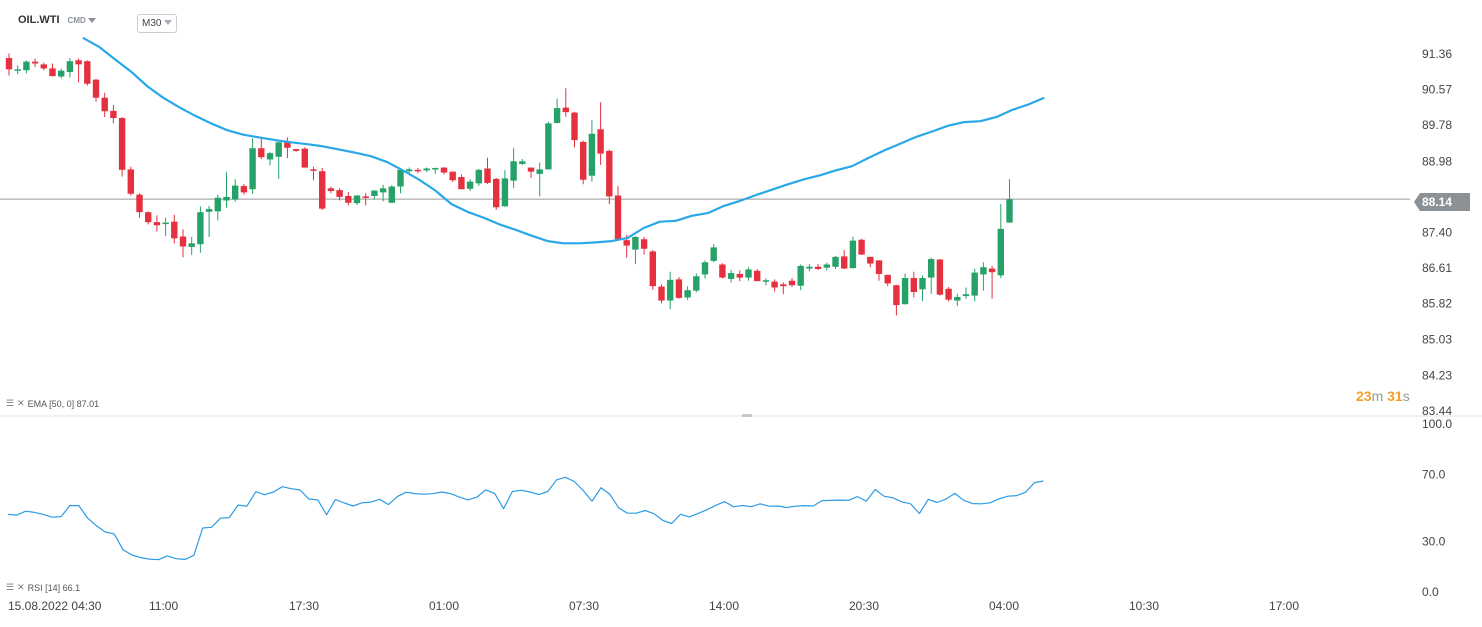 The width and height of the screenshot is (1482, 627). Describe the element at coordinates (1437, 125) in the screenshot. I see `price-tick-label: 89.78` at that location.